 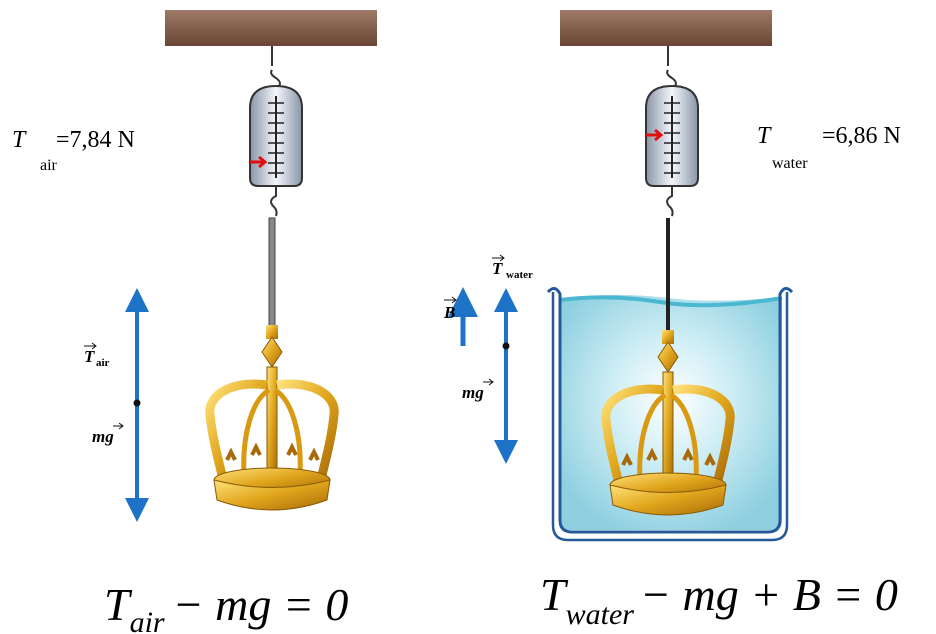 What do you see at coordinates (449, 312) in the screenshot?
I see `label: B` at bounding box center [449, 312].